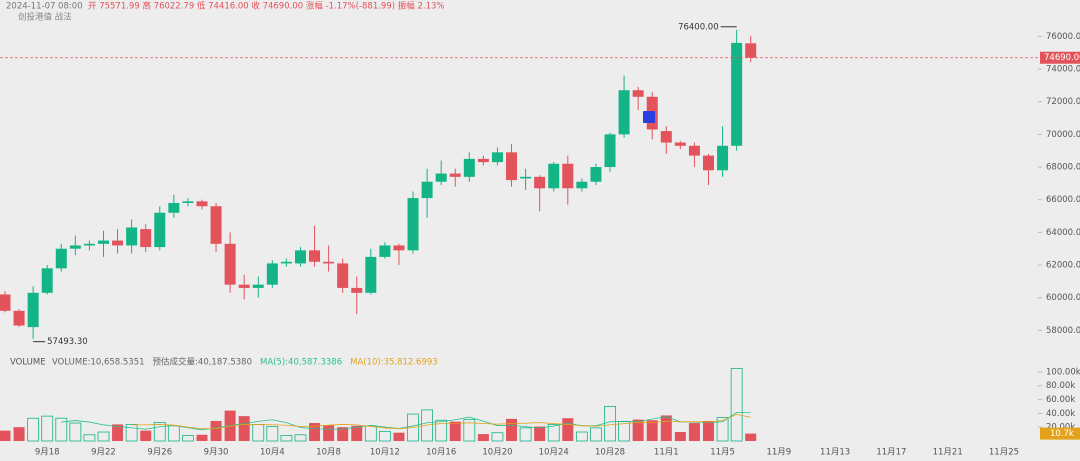  I want to click on x-tick-label: 10月8, so click(328, 453).